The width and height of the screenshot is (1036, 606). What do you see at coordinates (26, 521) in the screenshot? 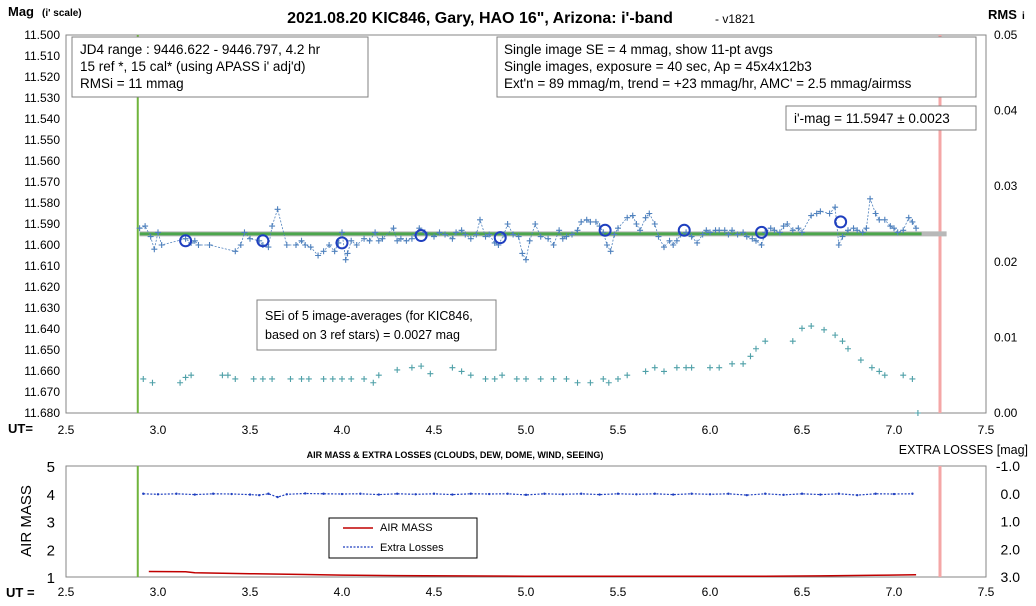
I see `lower-y-axis-label: AIR MASS` at bounding box center [26, 521].